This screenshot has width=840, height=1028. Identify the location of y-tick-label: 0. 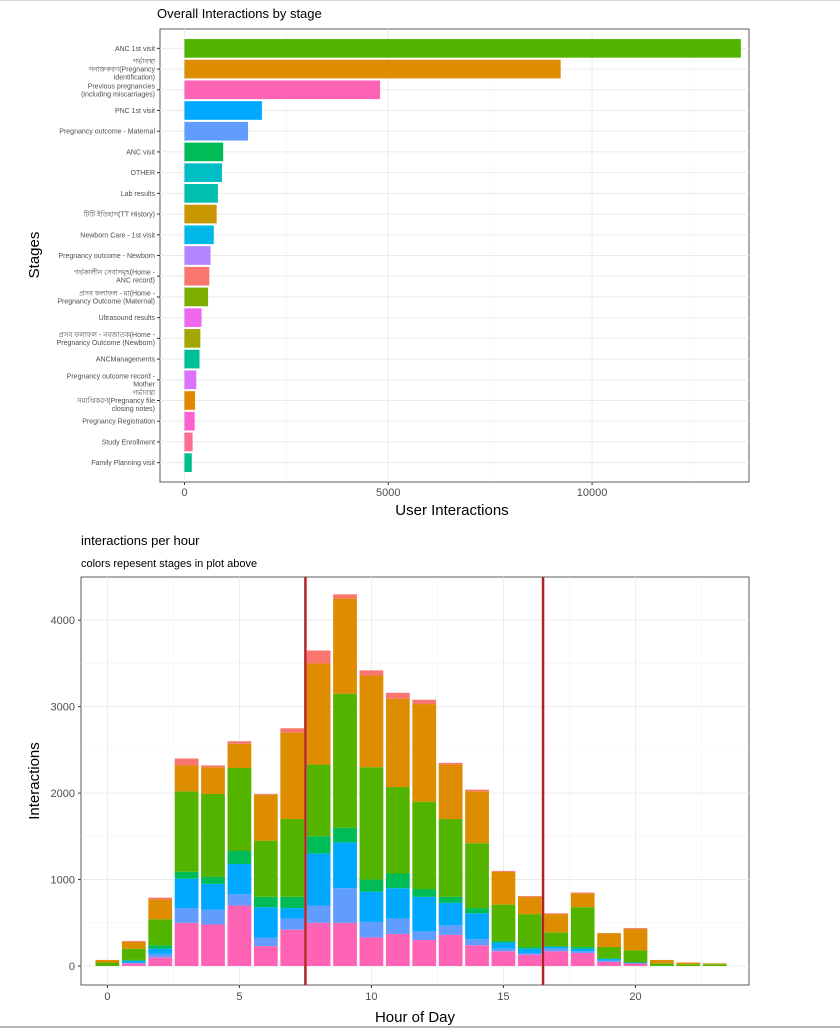
(72, 967).